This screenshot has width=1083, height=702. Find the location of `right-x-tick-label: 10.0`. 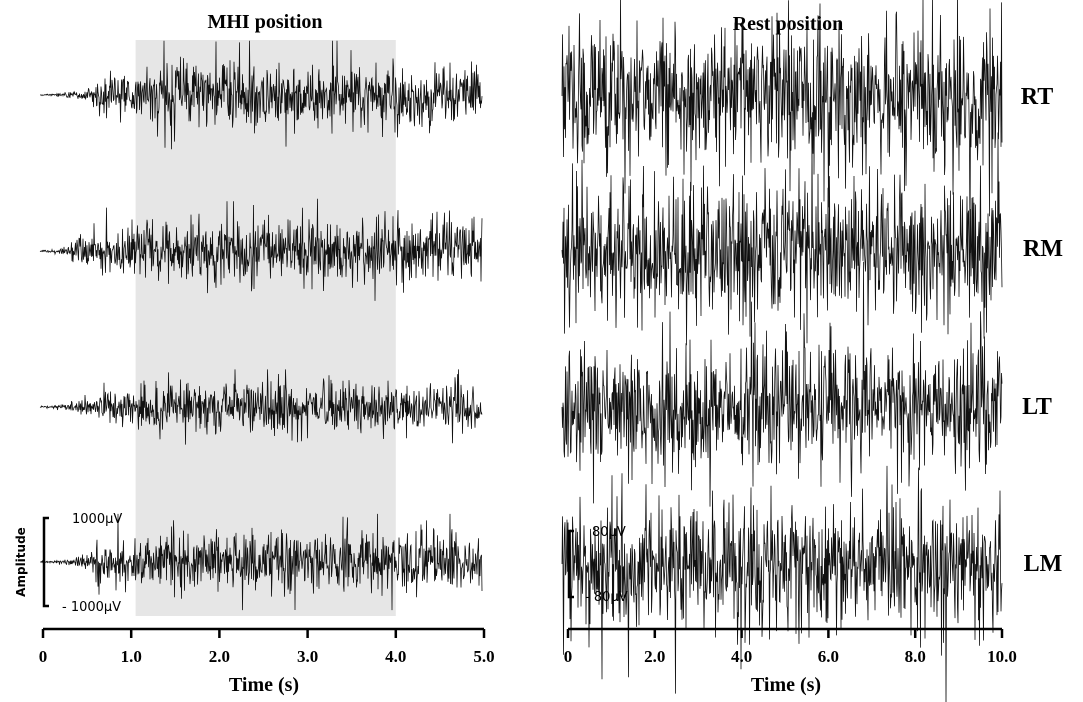

right-x-tick-label: 10.0 is located at coordinates (1002, 656).